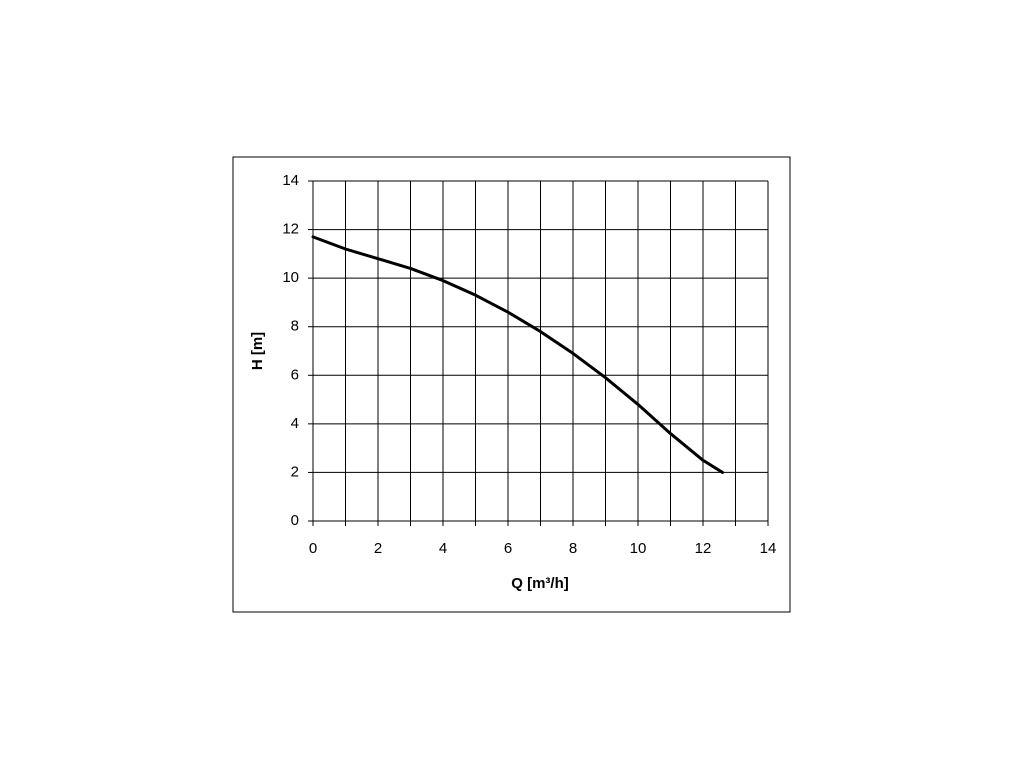 The width and height of the screenshot is (1024, 768). I want to click on x-tick-label: 6, so click(508, 548).